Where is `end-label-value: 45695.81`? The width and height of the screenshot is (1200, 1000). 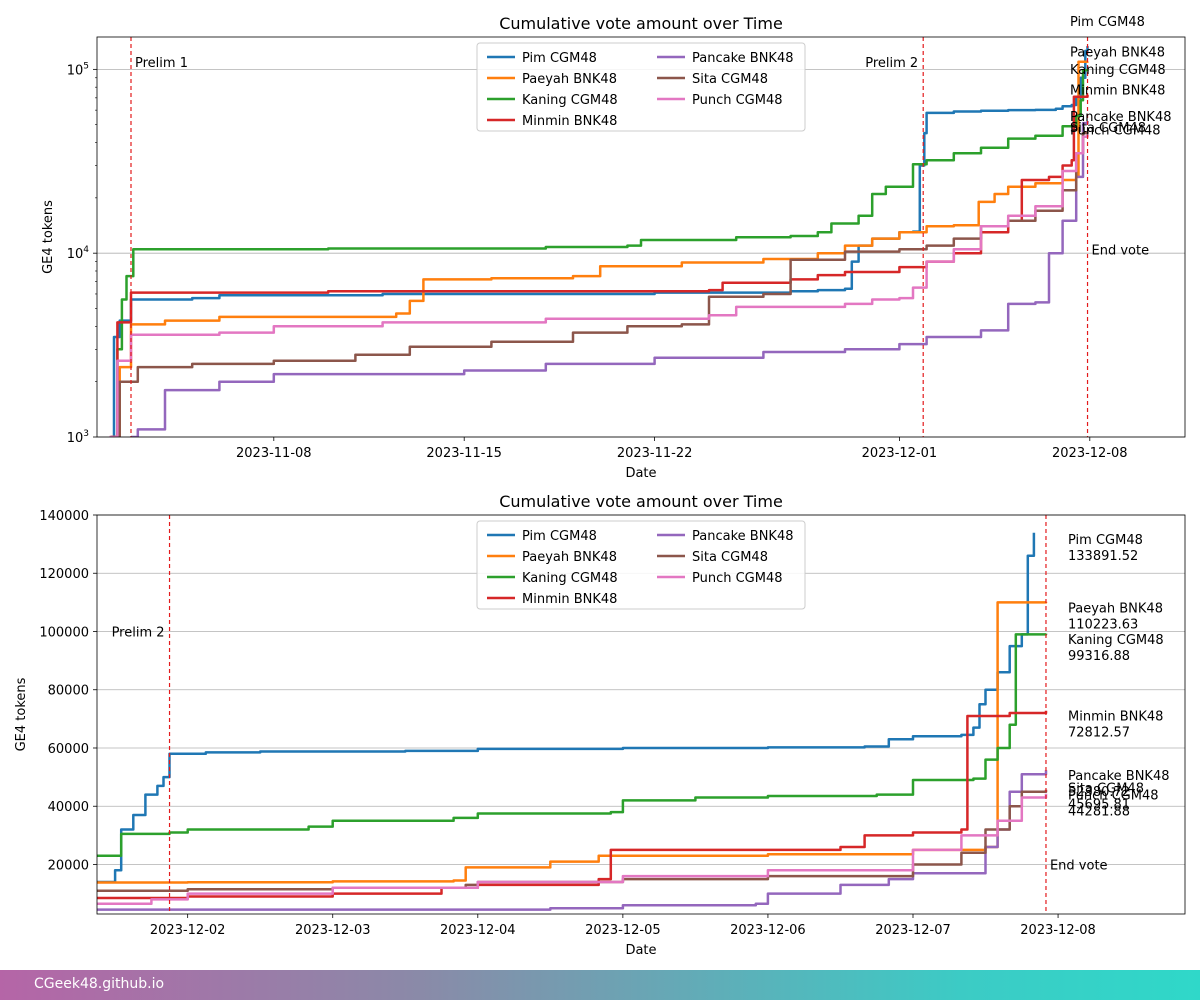
end-label-value: 45695.81 is located at coordinates (1099, 805).